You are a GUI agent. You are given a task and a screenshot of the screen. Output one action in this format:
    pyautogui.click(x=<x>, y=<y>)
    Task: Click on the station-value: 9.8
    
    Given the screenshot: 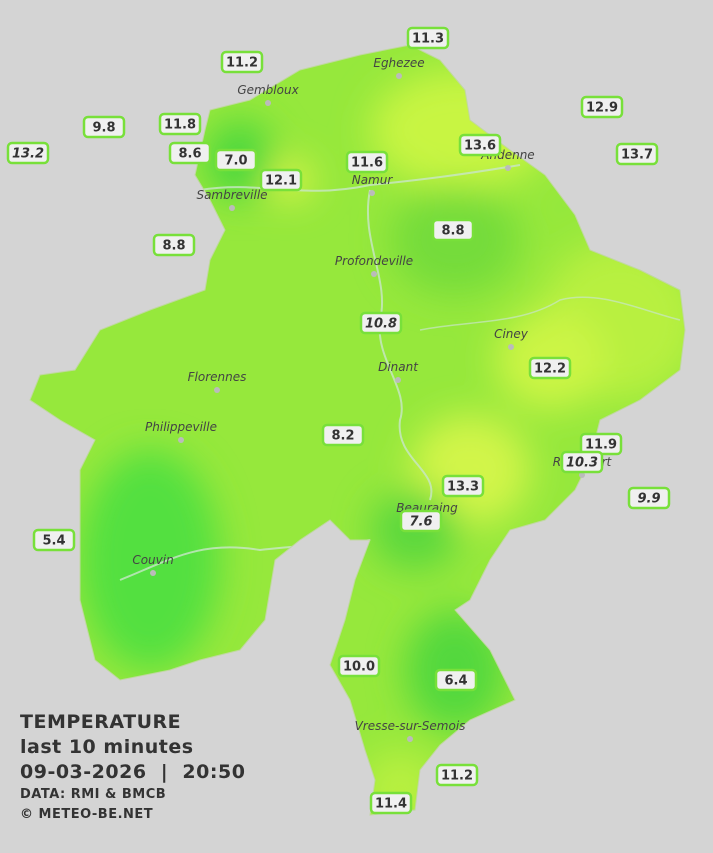 What is the action you would take?
    pyautogui.click(x=103, y=128)
    